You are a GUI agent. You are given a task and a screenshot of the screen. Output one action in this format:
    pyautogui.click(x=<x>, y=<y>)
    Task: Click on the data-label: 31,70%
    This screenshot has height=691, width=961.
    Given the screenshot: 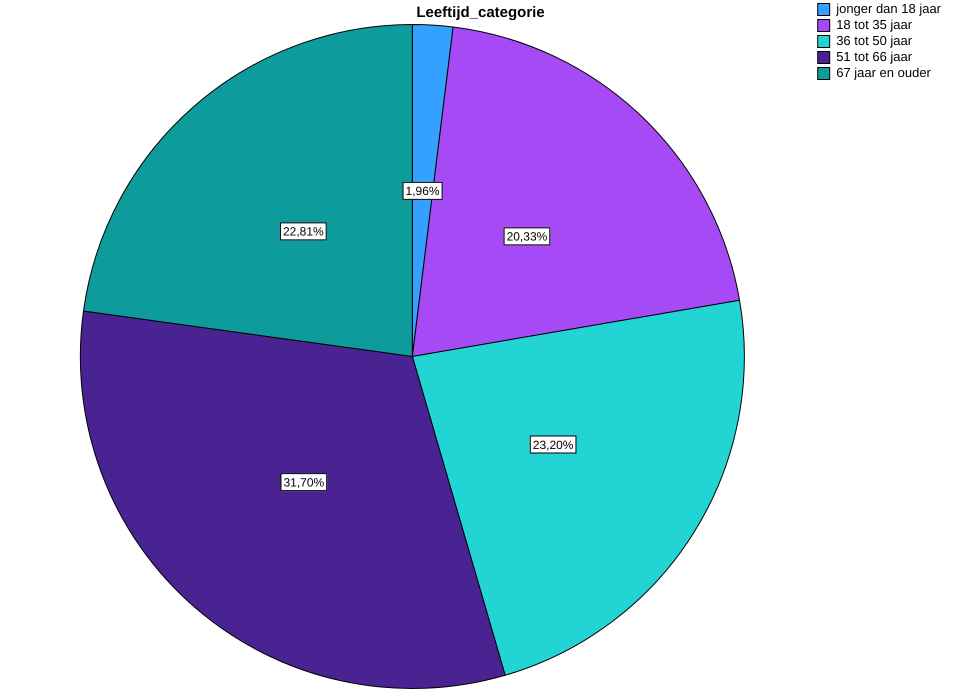 What is the action you would take?
    pyautogui.click(x=304, y=482)
    